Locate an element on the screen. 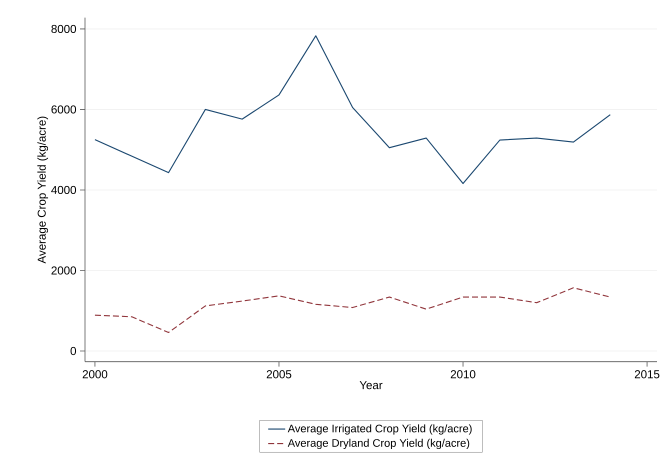  line-series is located at coordinates (352, 310).